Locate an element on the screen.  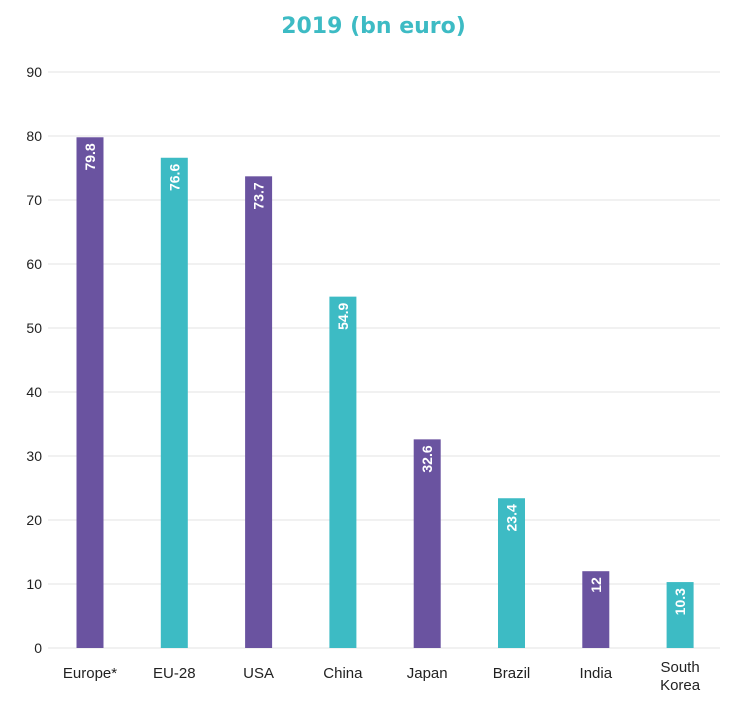
chart-title: 2019 (bn euro) is located at coordinates (373, 26).